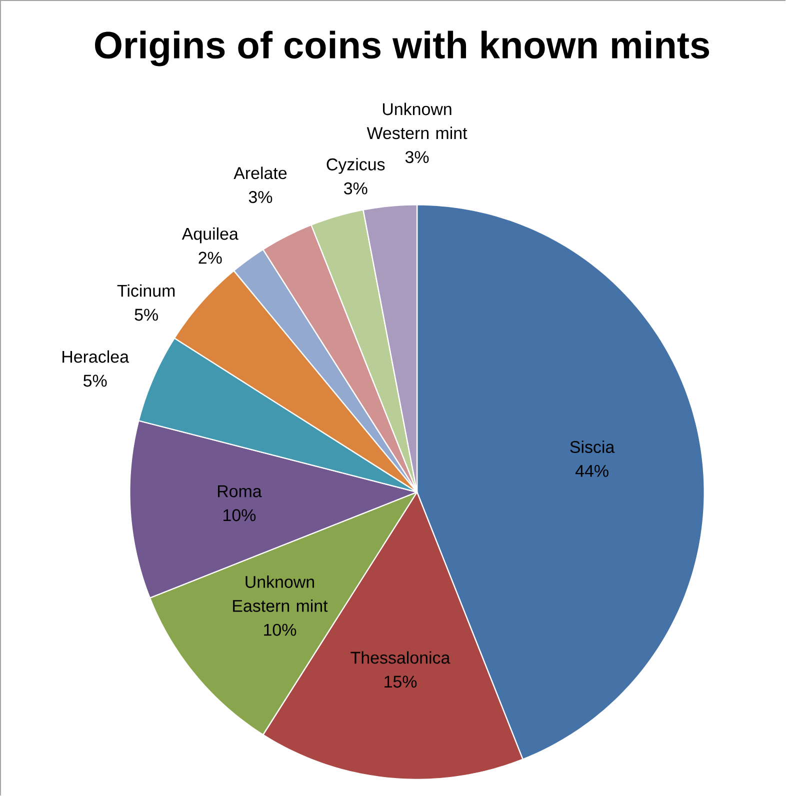  What do you see at coordinates (240, 491) in the screenshot?
I see `slice-label: Roma` at bounding box center [240, 491].